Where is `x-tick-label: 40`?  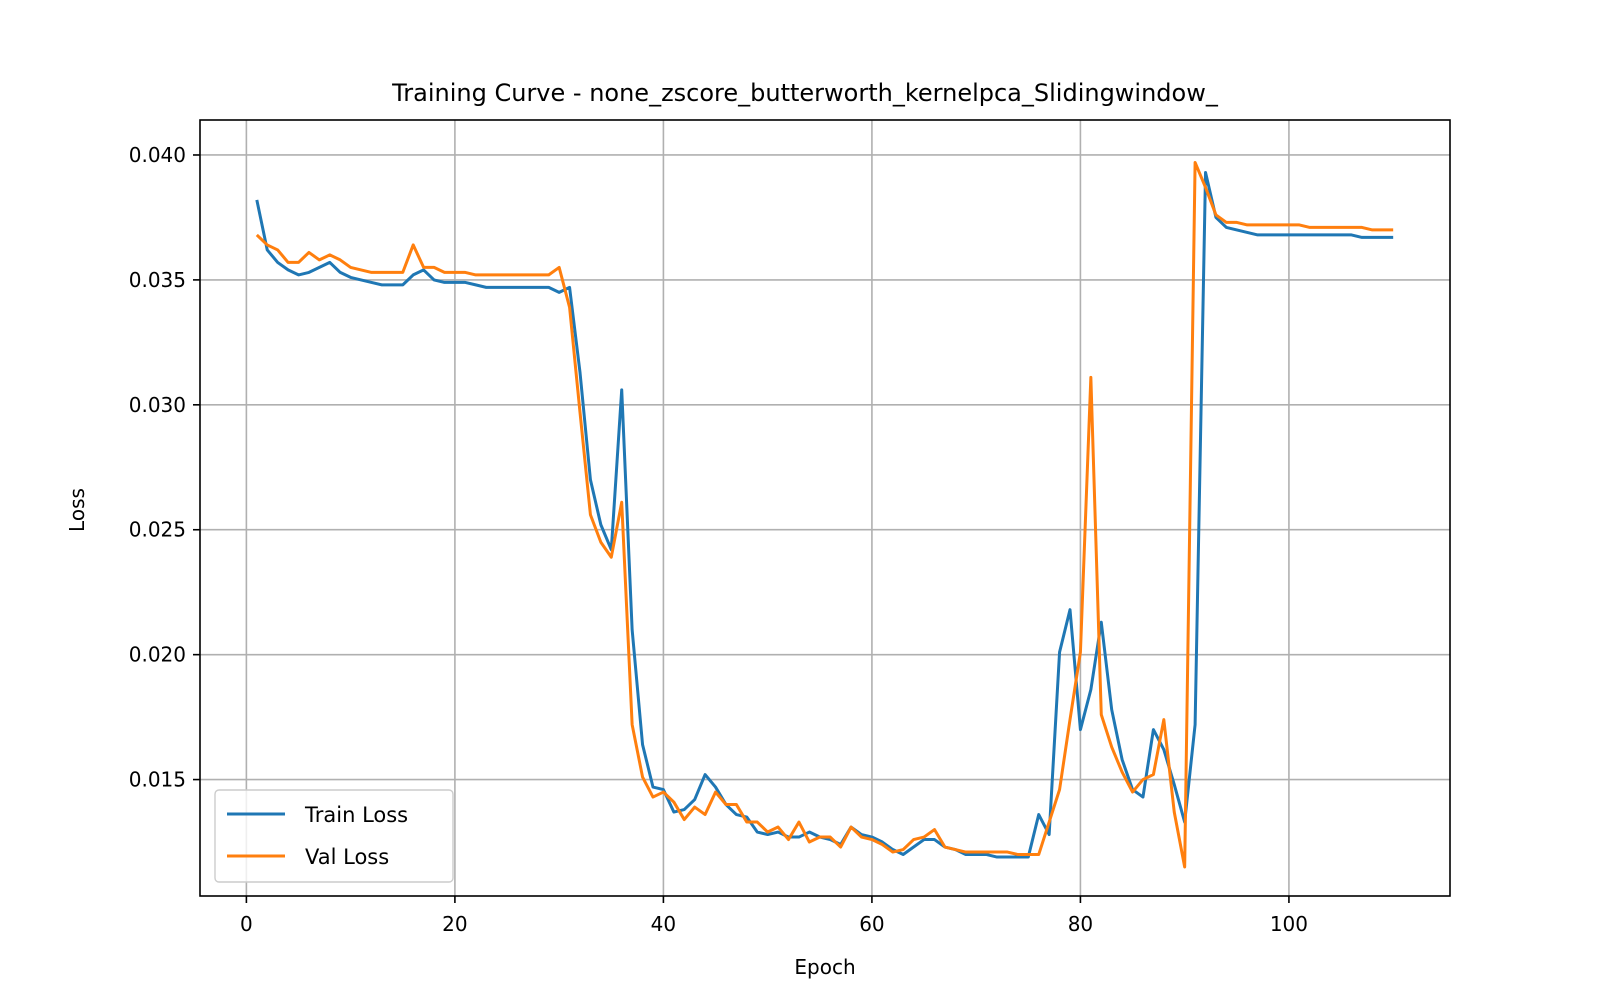 x-tick-label: 40 is located at coordinates (663, 924).